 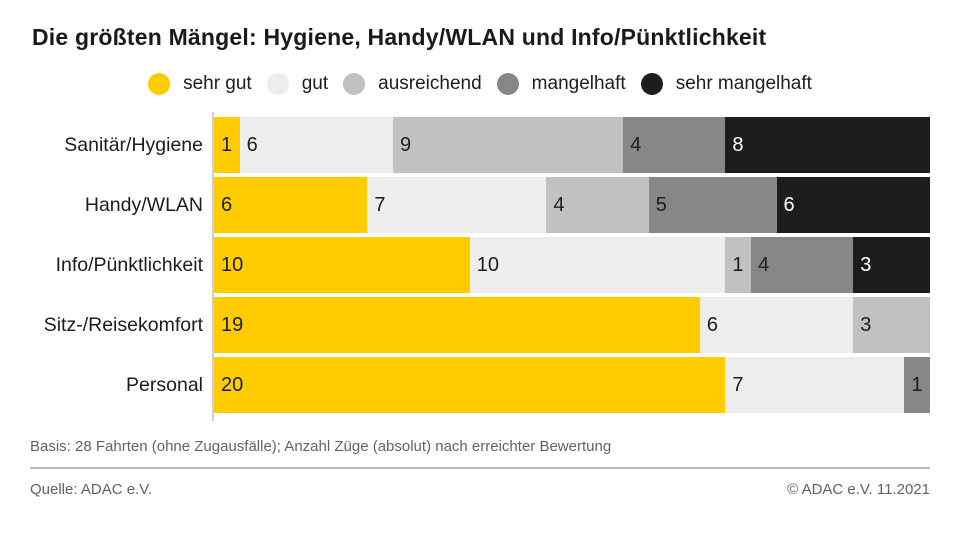 I want to click on legend-label: mangelhaft, so click(x=578, y=83).